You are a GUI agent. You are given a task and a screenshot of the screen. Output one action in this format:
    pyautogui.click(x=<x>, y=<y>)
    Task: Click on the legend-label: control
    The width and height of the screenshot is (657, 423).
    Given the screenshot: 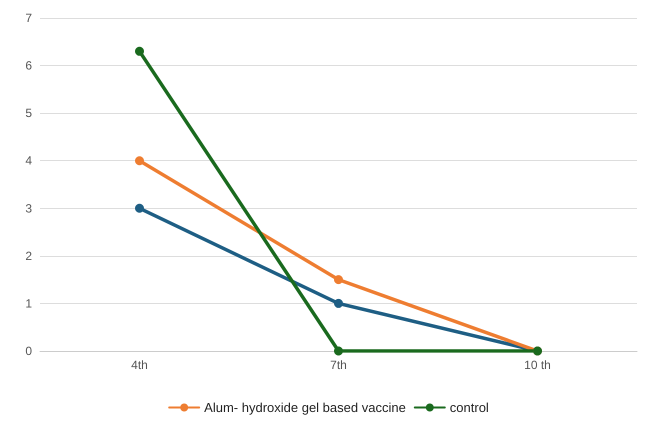 What is the action you would take?
    pyautogui.click(x=469, y=407)
    